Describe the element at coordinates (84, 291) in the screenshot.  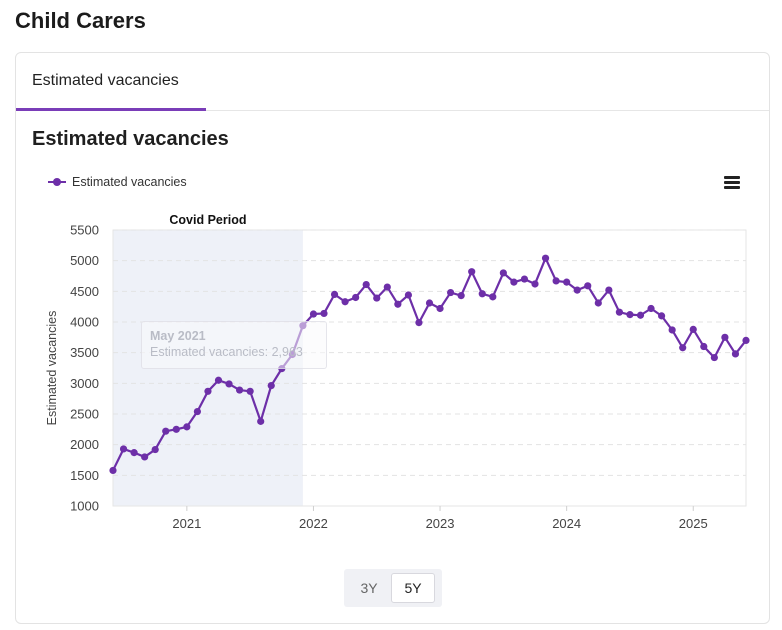
I see `y-tick-label: 4500` at that location.